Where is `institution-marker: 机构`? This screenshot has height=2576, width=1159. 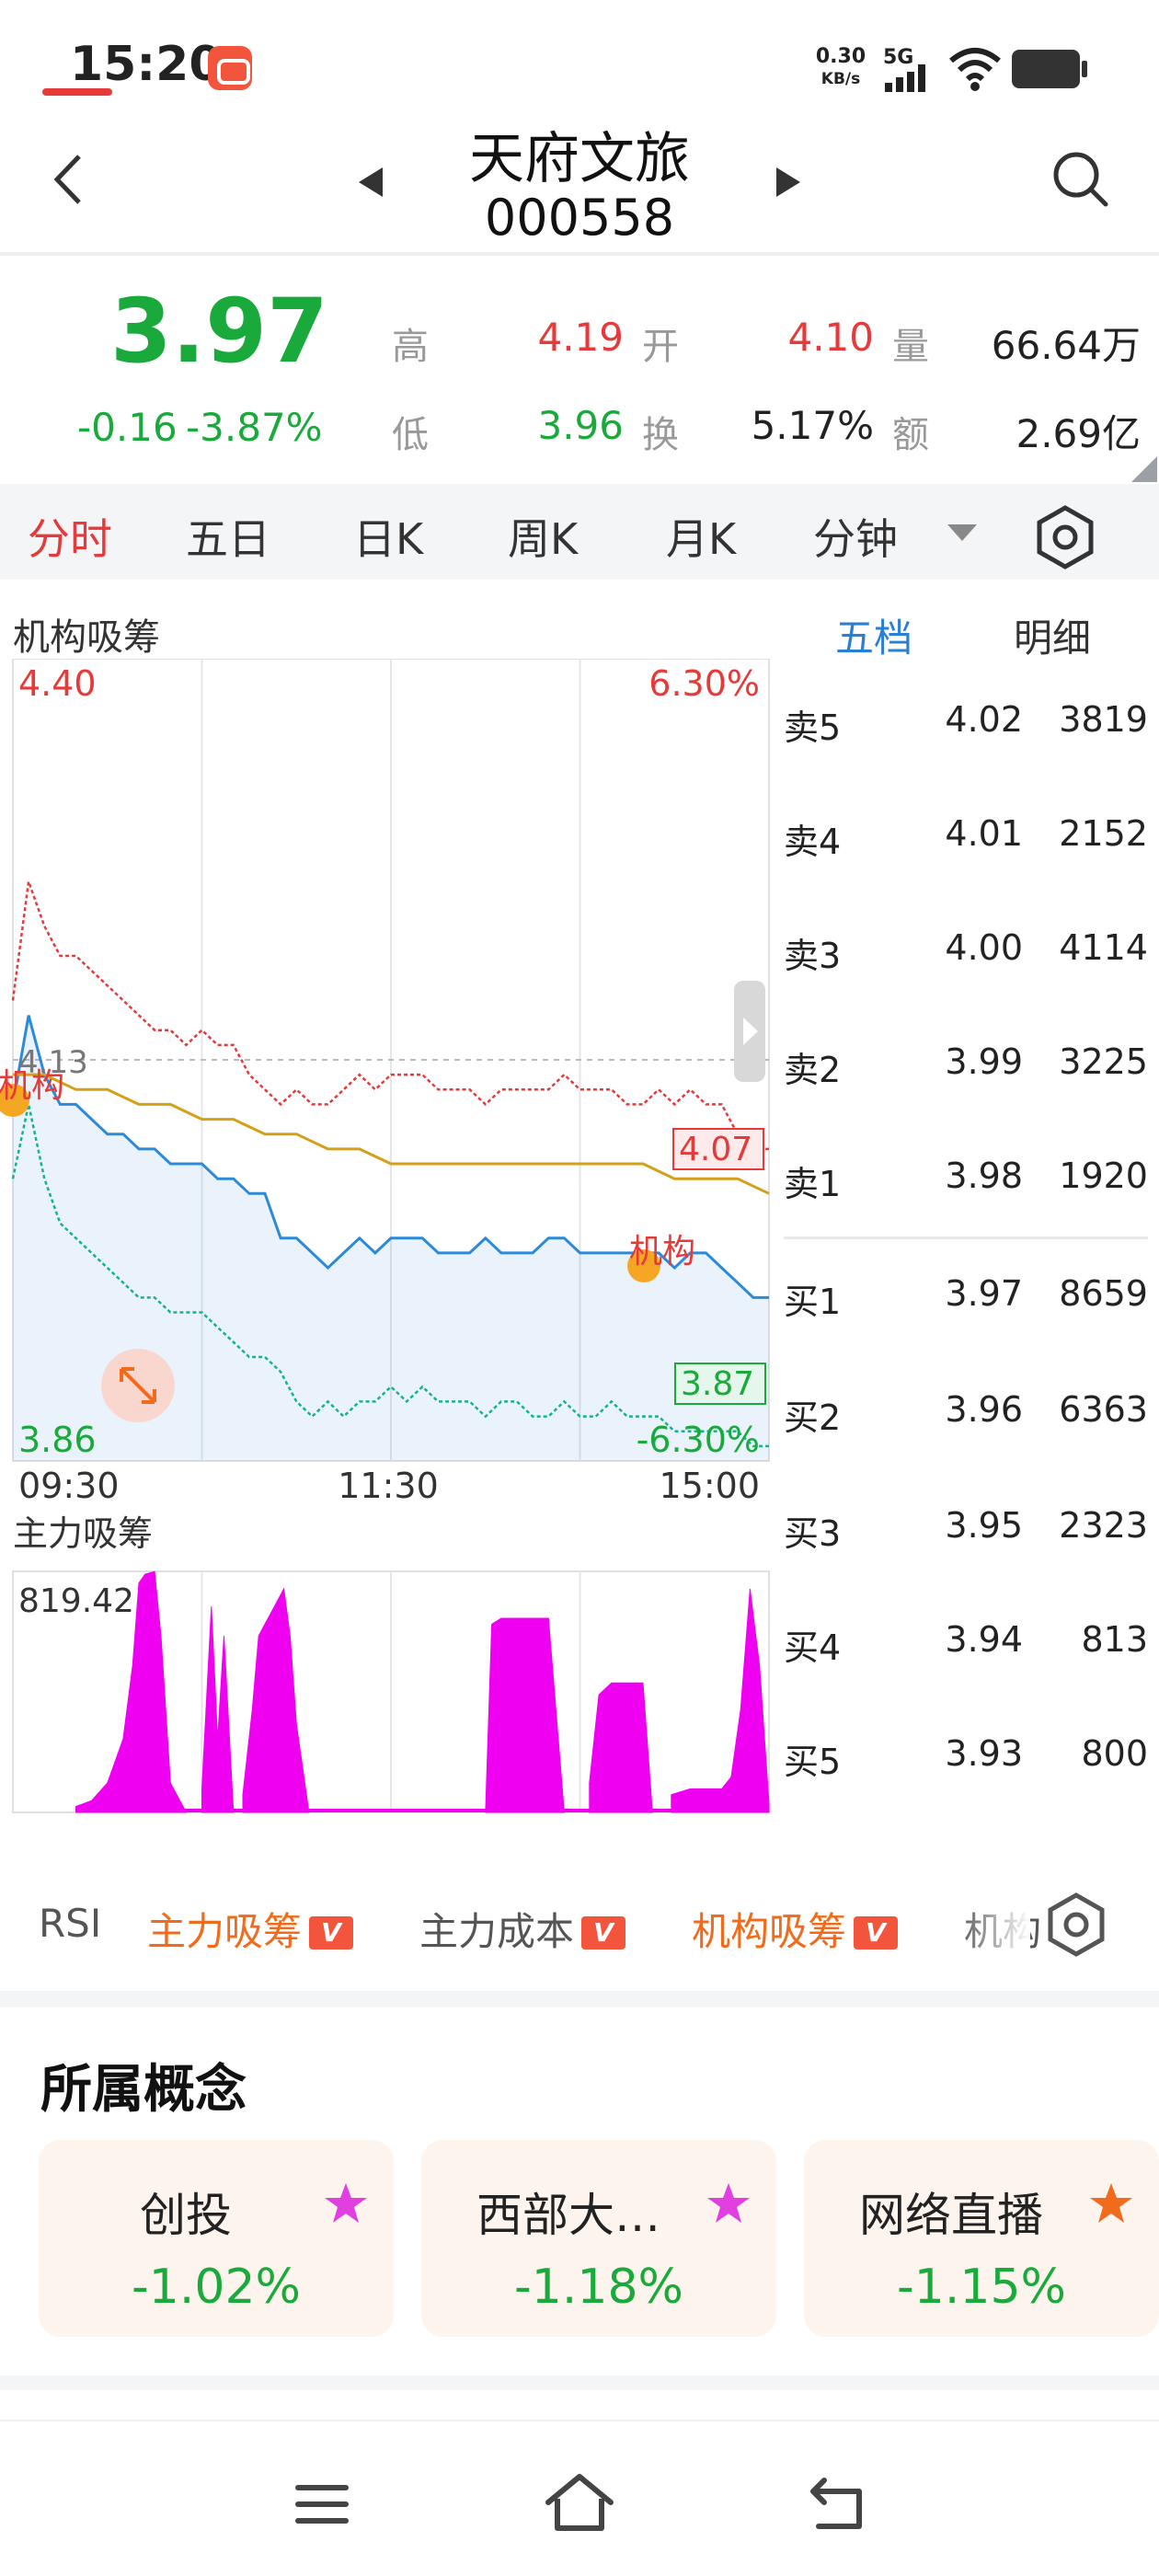
institution-marker: 机构 is located at coordinates (32, 1086).